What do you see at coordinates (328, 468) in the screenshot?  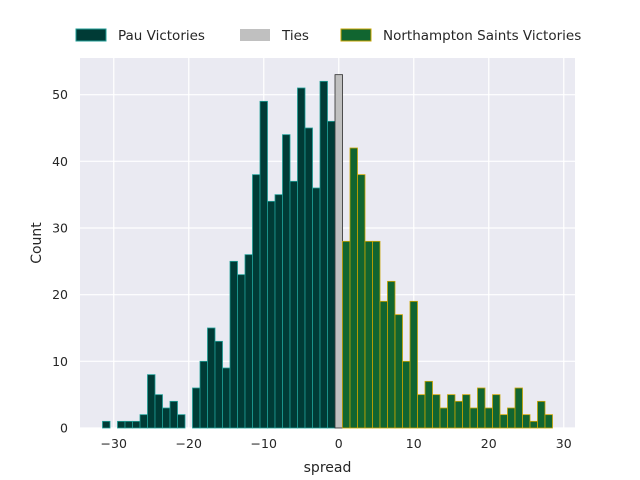 I see `x-axis-label: spread` at bounding box center [328, 468].